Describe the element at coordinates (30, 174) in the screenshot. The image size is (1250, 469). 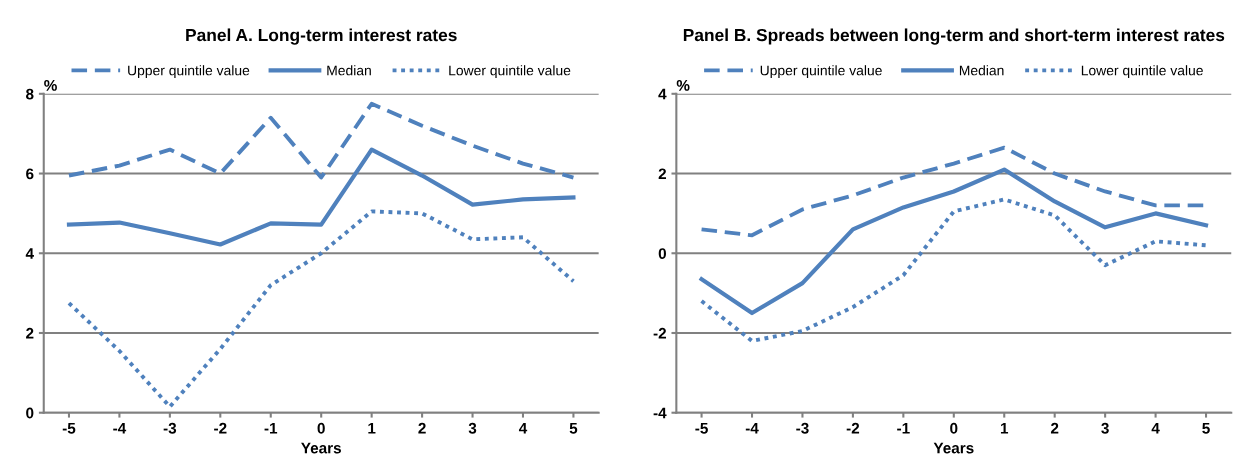
I see `y-tick-label: 6` at that location.